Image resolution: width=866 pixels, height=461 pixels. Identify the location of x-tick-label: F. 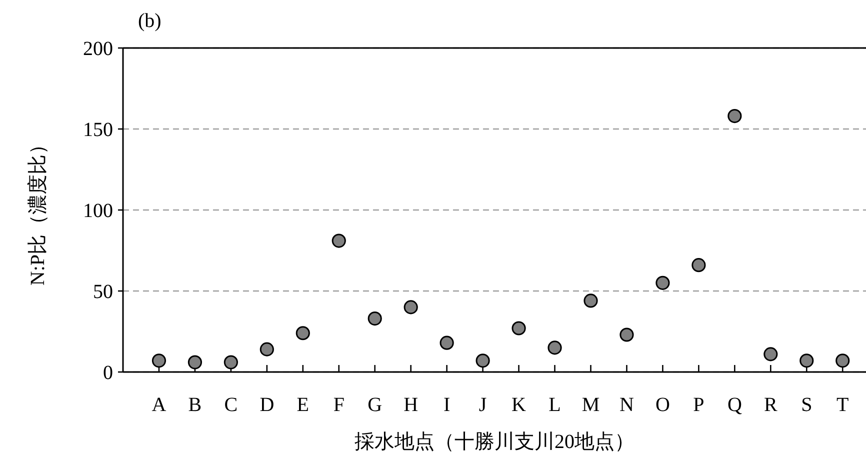
(338, 405).